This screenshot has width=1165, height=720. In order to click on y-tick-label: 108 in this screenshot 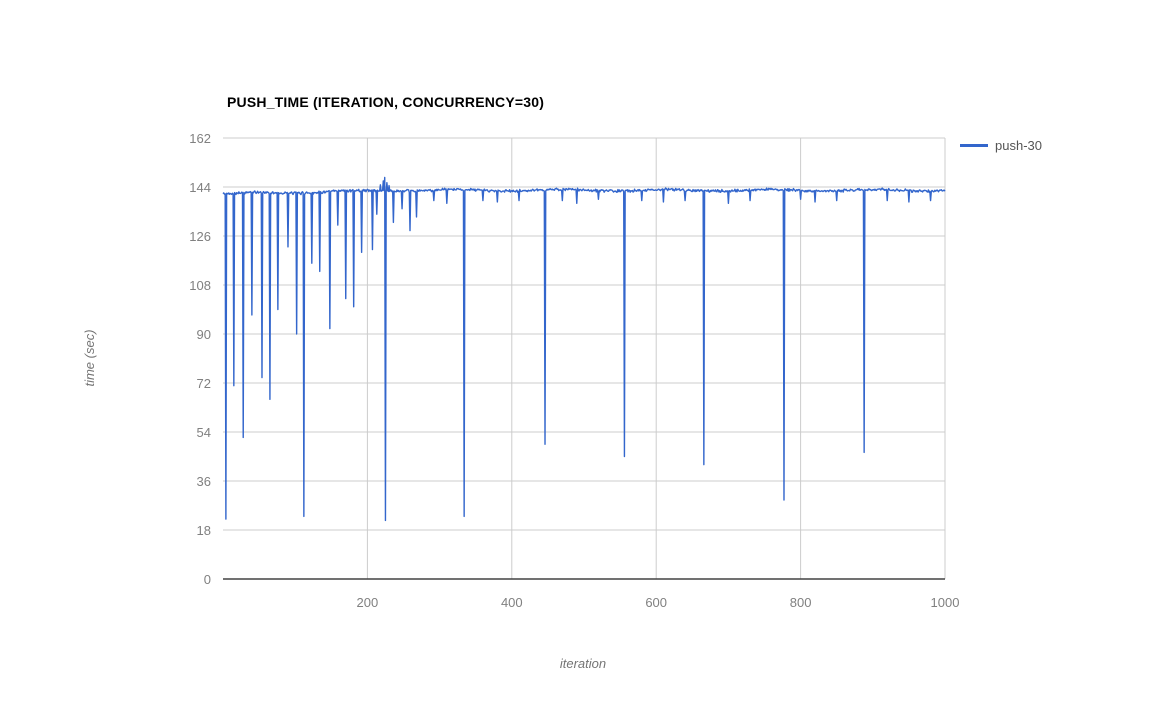, I will do `click(200, 285)`.